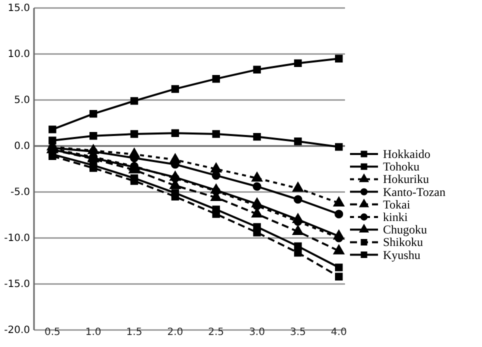  What do you see at coordinates (401, 167) in the screenshot?
I see `legend-label: Tohoku` at bounding box center [401, 167].